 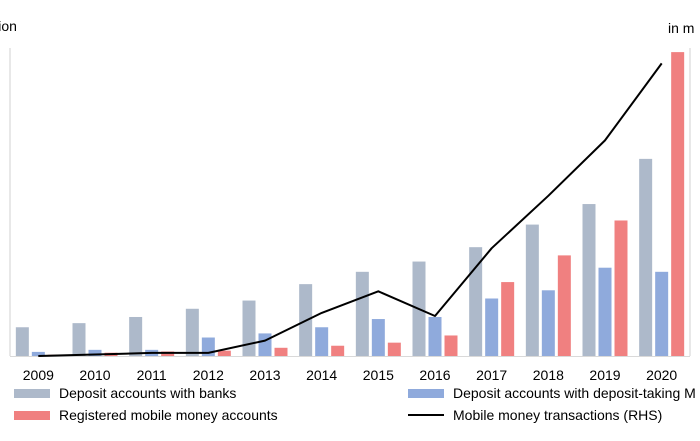 I want to click on legend-item-deposit-taking: Deposit accounts with deposit-taking M, so click(x=552, y=393).